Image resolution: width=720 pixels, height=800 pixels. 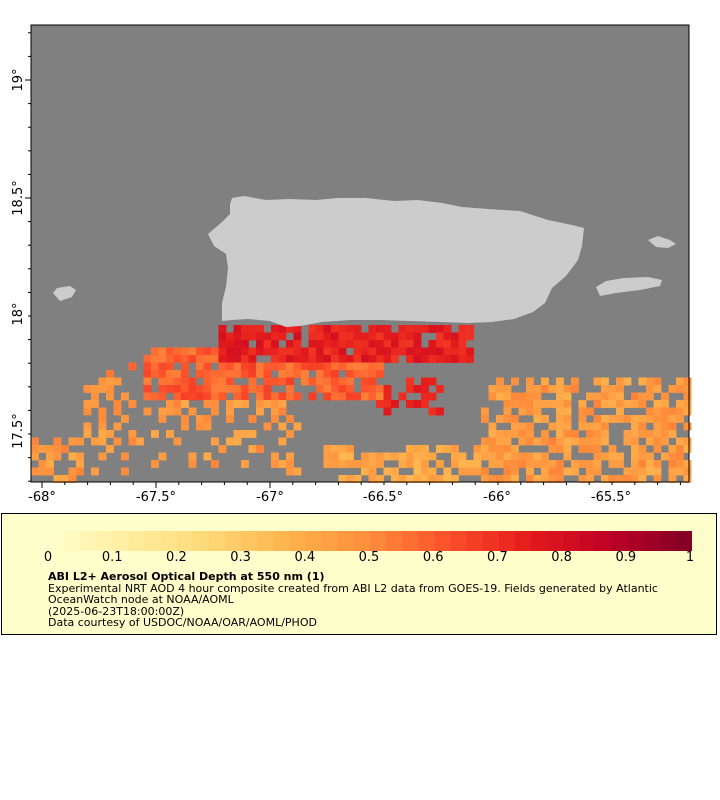 What do you see at coordinates (156, 497) in the screenshot?
I see `longitude-label: -67.5°` at bounding box center [156, 497].